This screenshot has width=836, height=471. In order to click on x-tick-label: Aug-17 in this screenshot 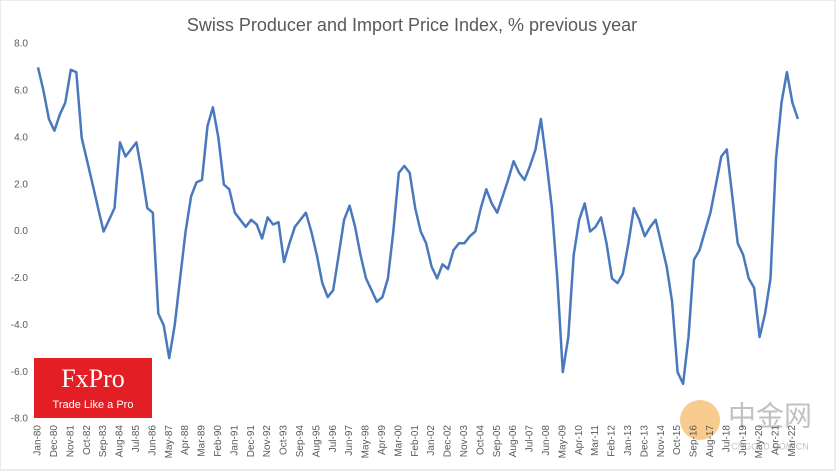, I will do `click(710, 441)`.